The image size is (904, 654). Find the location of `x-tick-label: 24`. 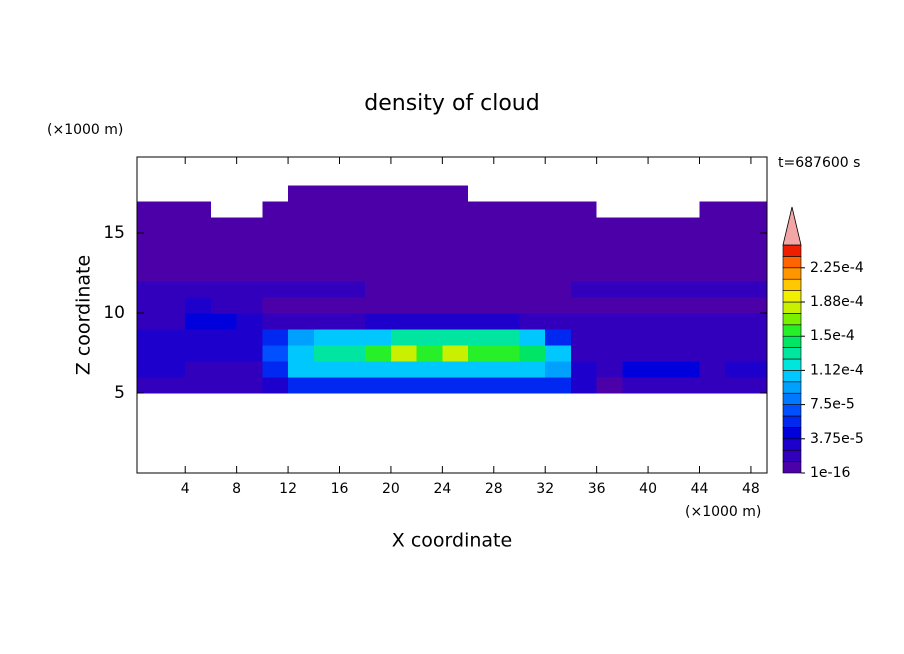

x-tick-label: 24 is located at coordinates (442, 489).